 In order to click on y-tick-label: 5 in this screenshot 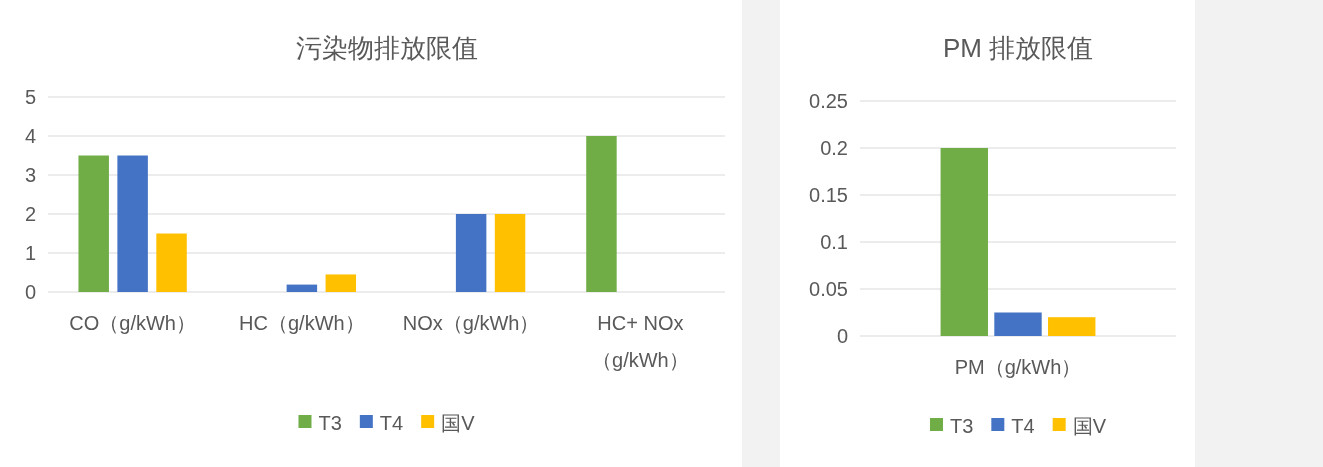, I will do `click(30, 97)`.